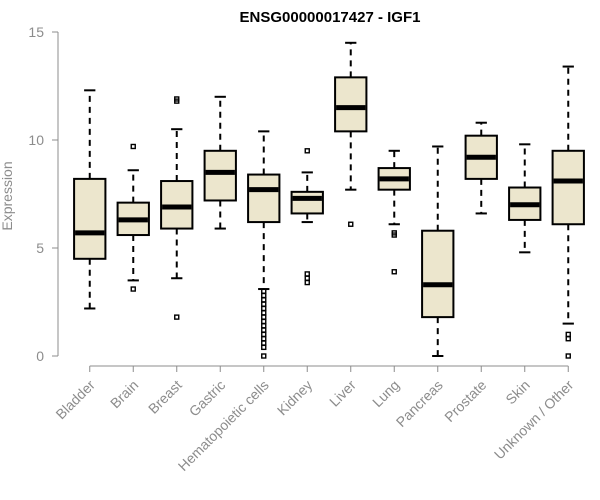 The image size is (600, 500). I want to click on x-tick-label: Lung, so click(385, 393).